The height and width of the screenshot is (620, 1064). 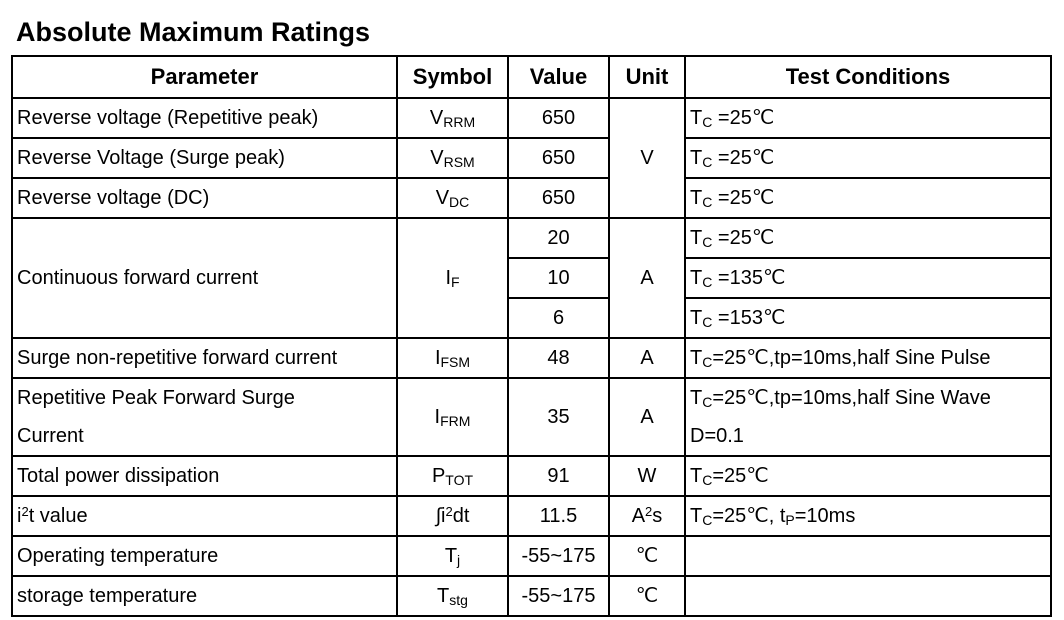 What do you see at coordinates (452, 278) in the screenshot?
I see `symbol-cell: IF` at bounding box center [452, 278].